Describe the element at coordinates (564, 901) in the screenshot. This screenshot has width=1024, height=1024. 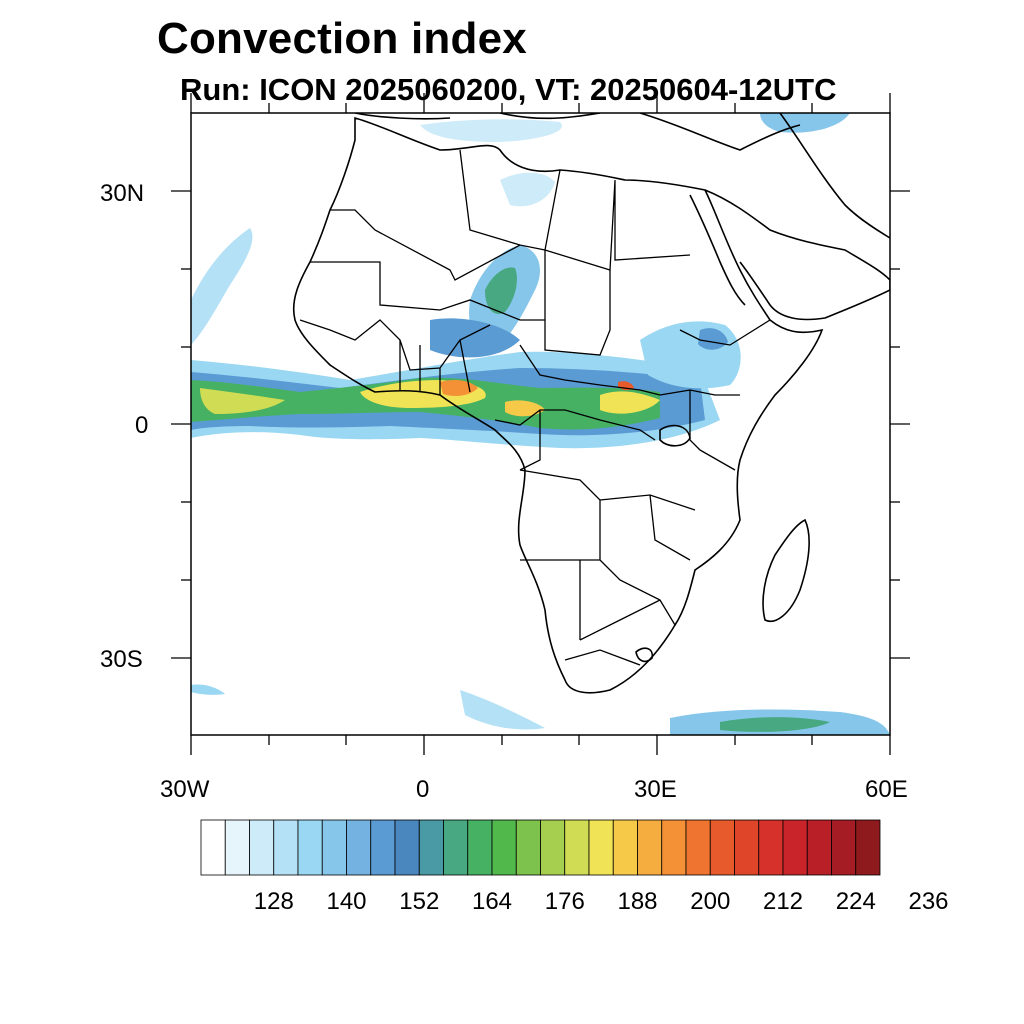
I see `colorbar-label: 176` at that location.